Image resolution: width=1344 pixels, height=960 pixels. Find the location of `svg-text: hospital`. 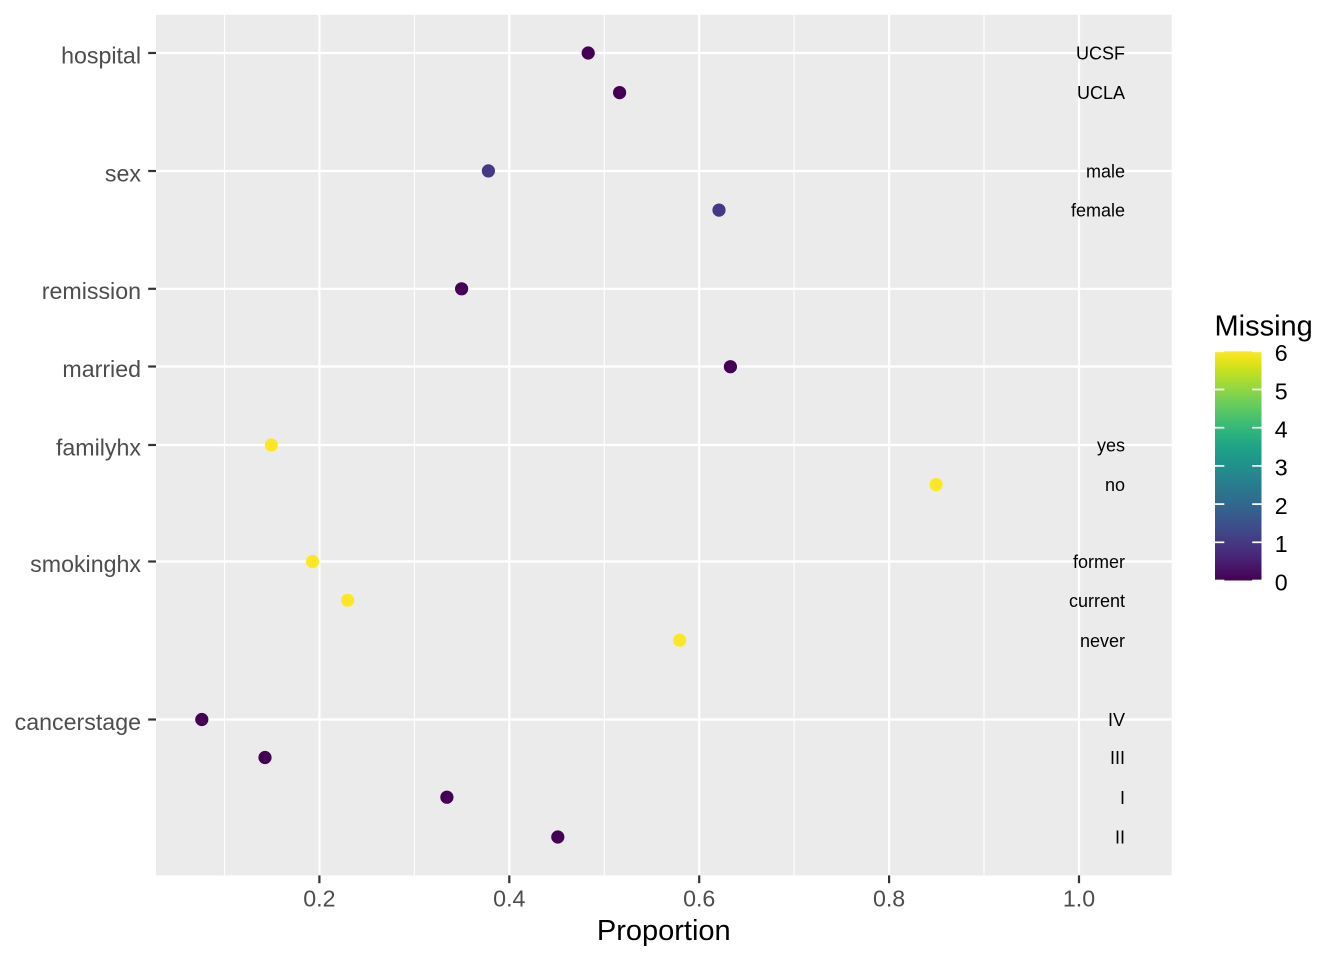

svg-text: hospital is located at coordinates (101, 55).